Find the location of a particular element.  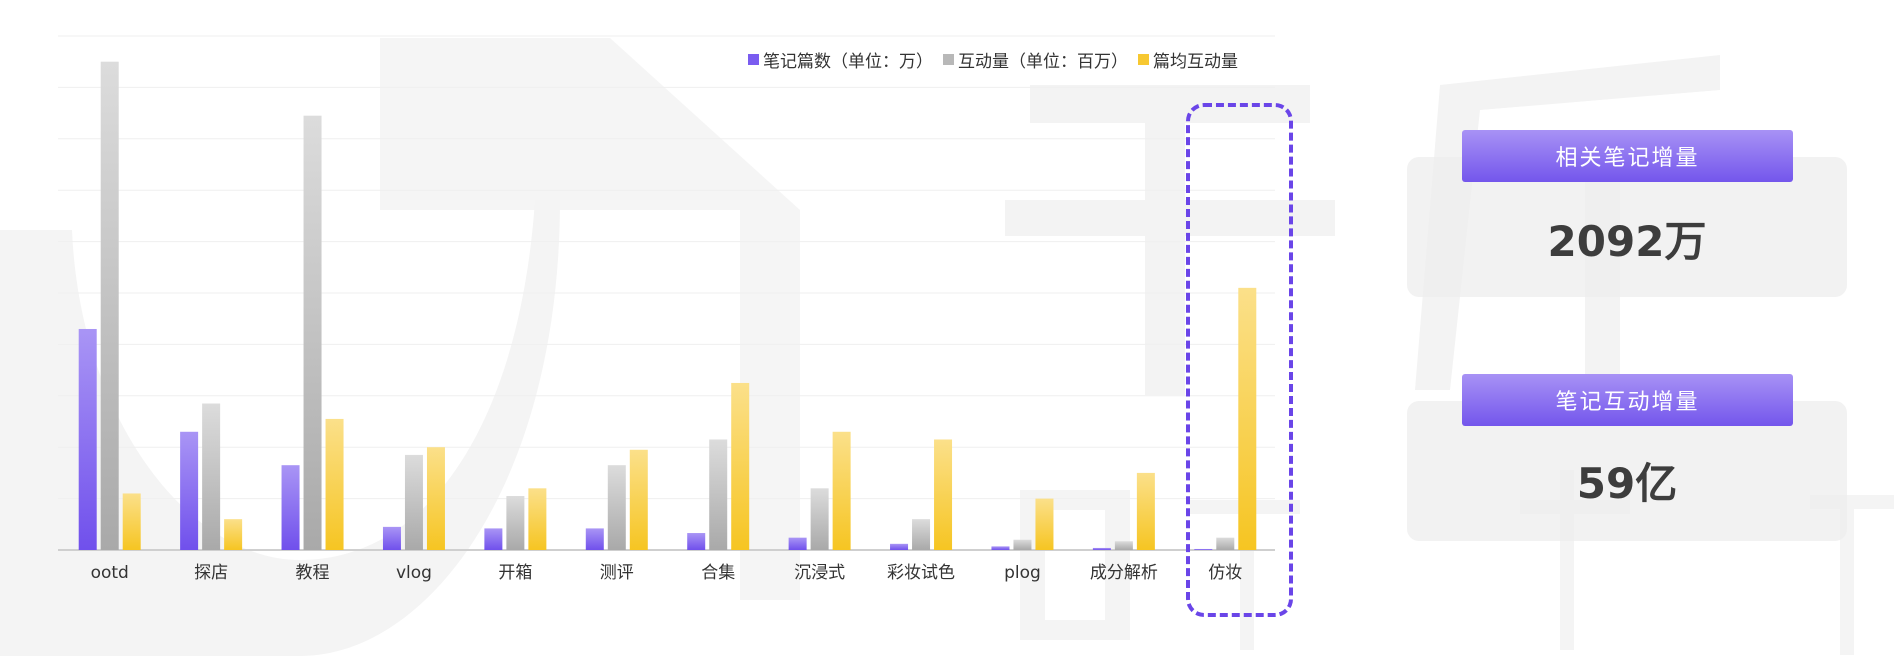

legend-item: 篇均互动量 is located at coordinates (1188, 59).